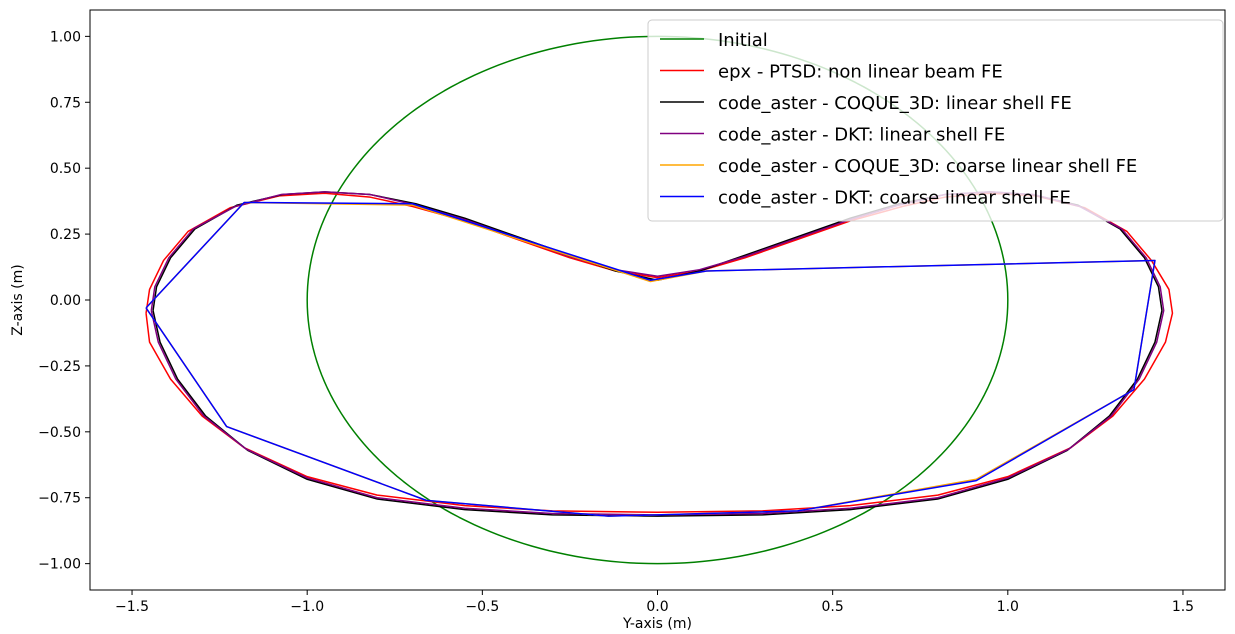  Describe the element at coordinates (65, 103) in the screenshot. I see `y-tick-label: 0.75` at that location.